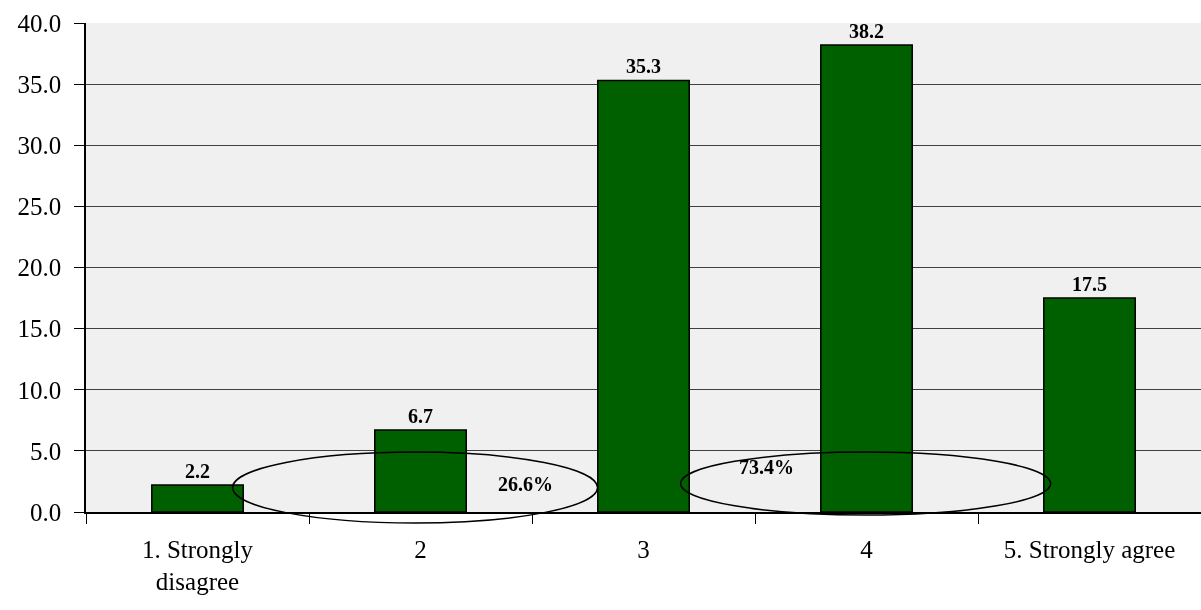  Describe the element at coordinates (39, 84) in the screenshot. I see `y-tick-label: 35.0` at that location.